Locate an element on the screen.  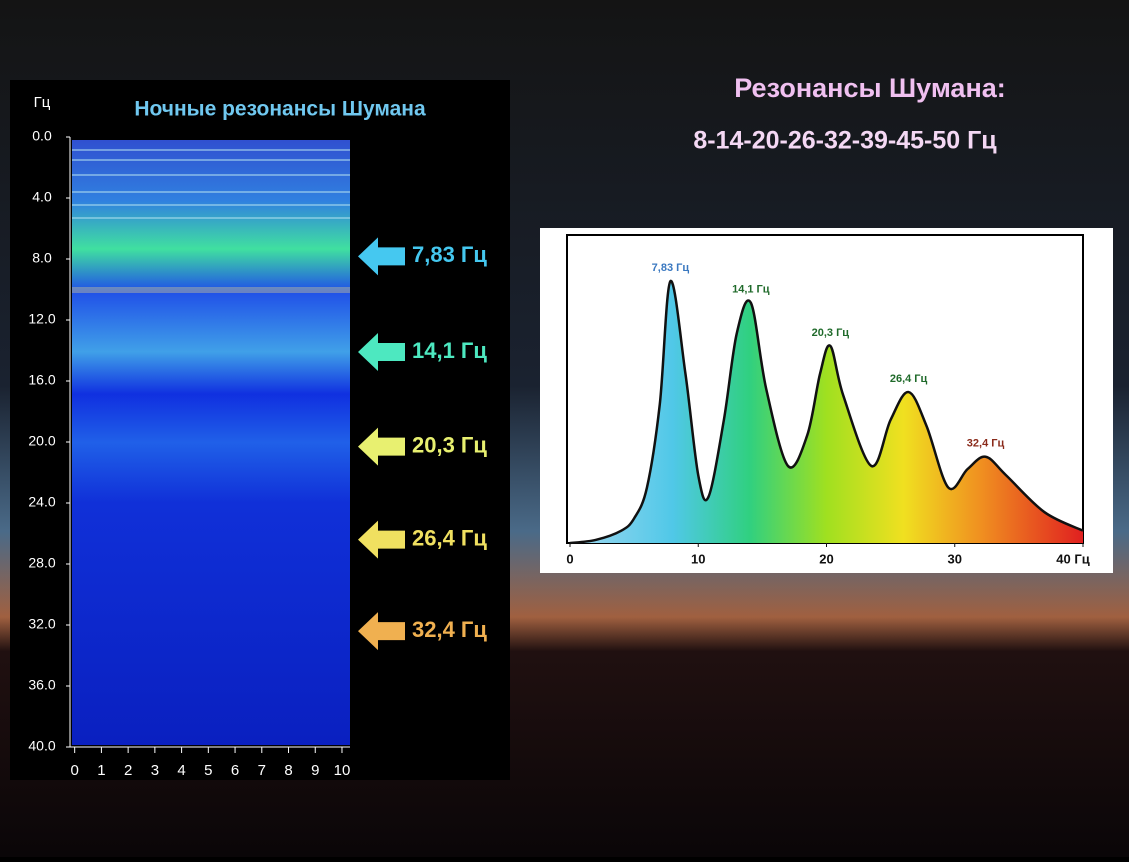
y-tick-label: 40.0 is located at coordinates (41, 746).